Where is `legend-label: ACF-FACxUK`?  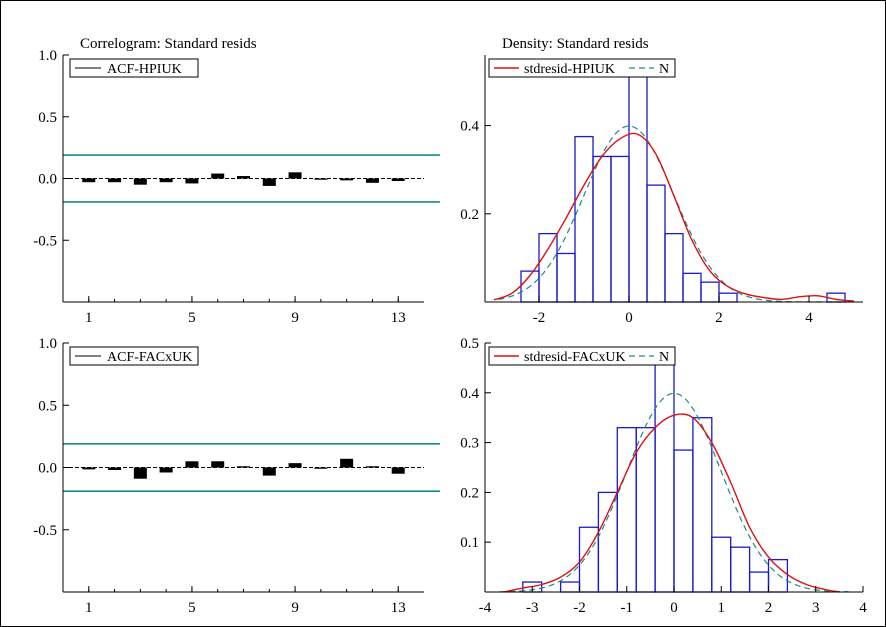
legend-label: ACF-FACxUK is located at coordinates (149, 357).